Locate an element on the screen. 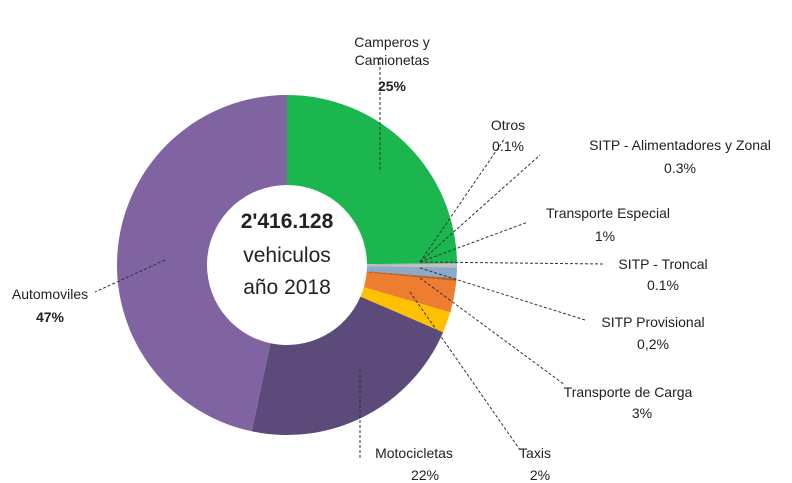 This screenshot has width=792, height=483. center-title: 2'416.128 is located at coordinates (287, 221).